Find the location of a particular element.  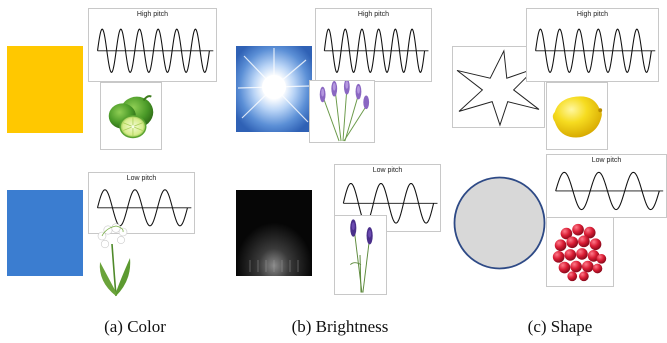

lavender-dark-image is located at coordinates (360, 255).